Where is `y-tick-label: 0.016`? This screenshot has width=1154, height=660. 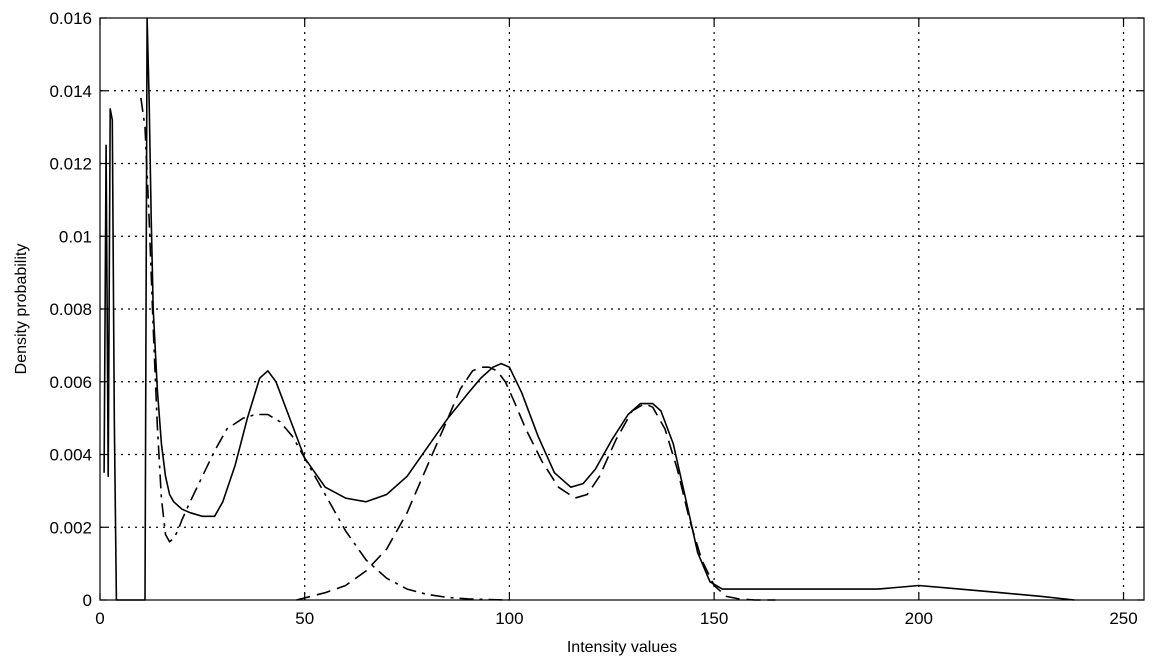
y-tick-label: 0.016 is located at coordinates (70, 18).